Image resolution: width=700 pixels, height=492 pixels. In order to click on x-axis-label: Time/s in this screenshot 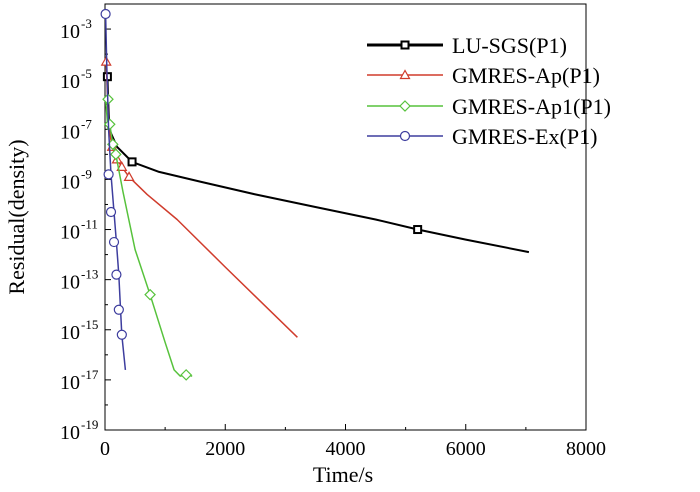, I will do `click(343, 474)`.